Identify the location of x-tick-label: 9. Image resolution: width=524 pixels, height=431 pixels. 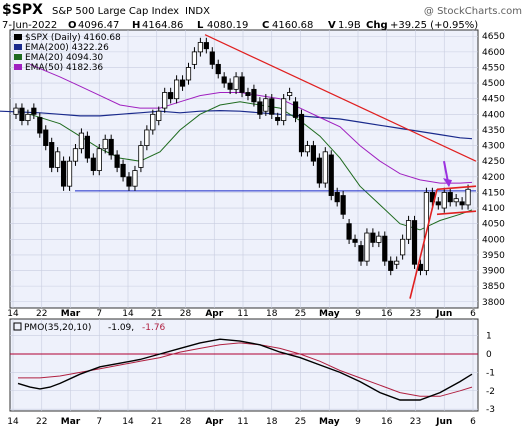
(358, 314).